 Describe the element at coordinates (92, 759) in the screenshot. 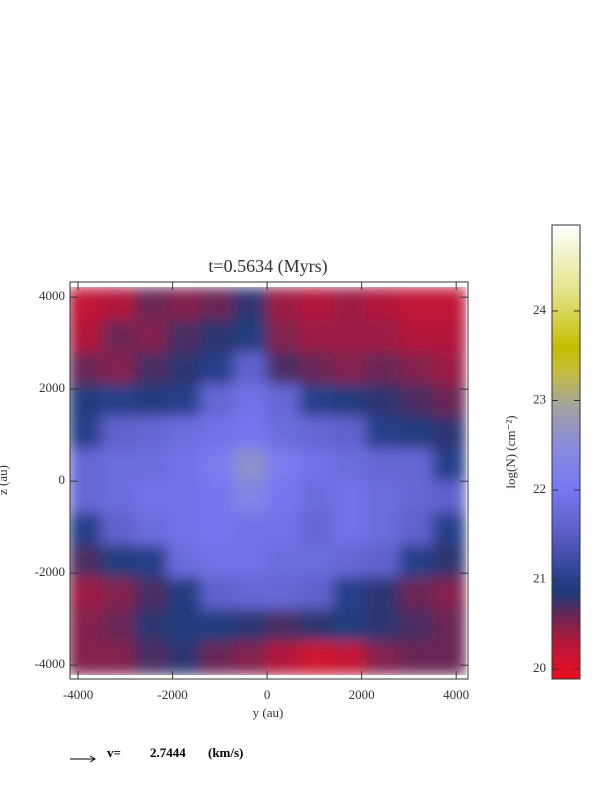

I see `legend-arrowhead` at that location.